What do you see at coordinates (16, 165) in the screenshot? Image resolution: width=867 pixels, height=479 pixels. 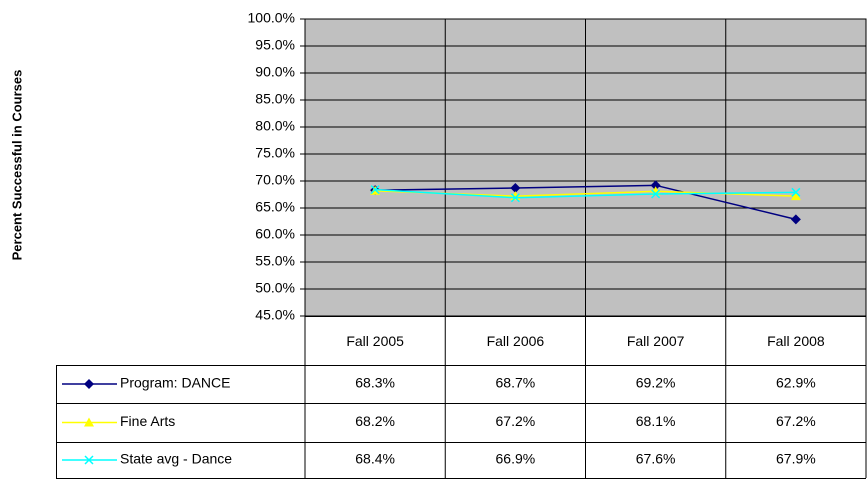 I see `y-axis-title: Percent Successful in Courses` at bounding box center [16, 165].